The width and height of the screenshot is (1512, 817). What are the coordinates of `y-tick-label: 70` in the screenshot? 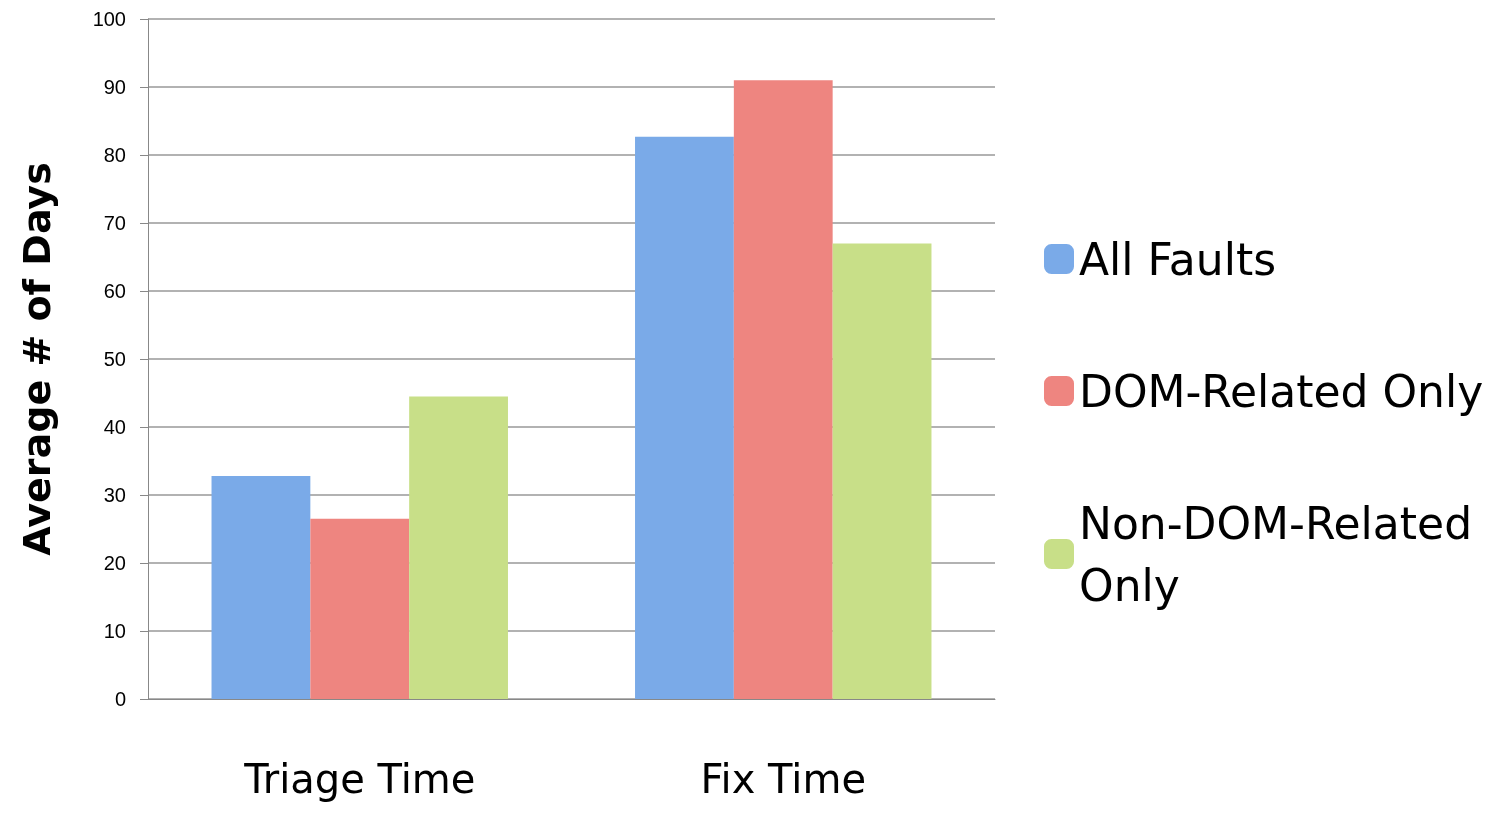 It's located at (114, 223).